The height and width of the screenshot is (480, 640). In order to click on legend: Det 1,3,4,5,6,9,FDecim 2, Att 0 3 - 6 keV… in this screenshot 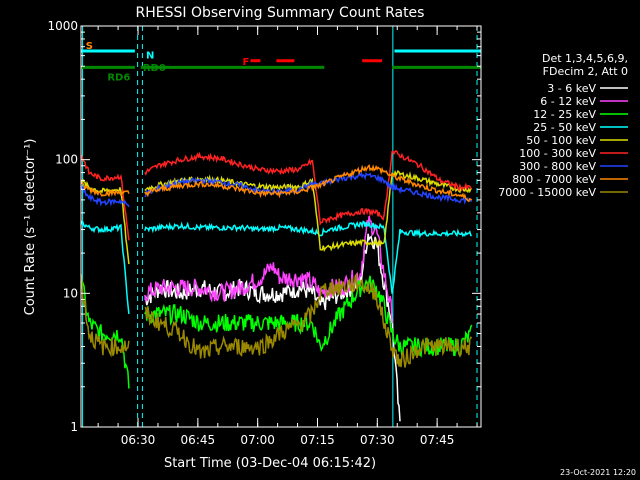, I will do `click(563, 125)`.